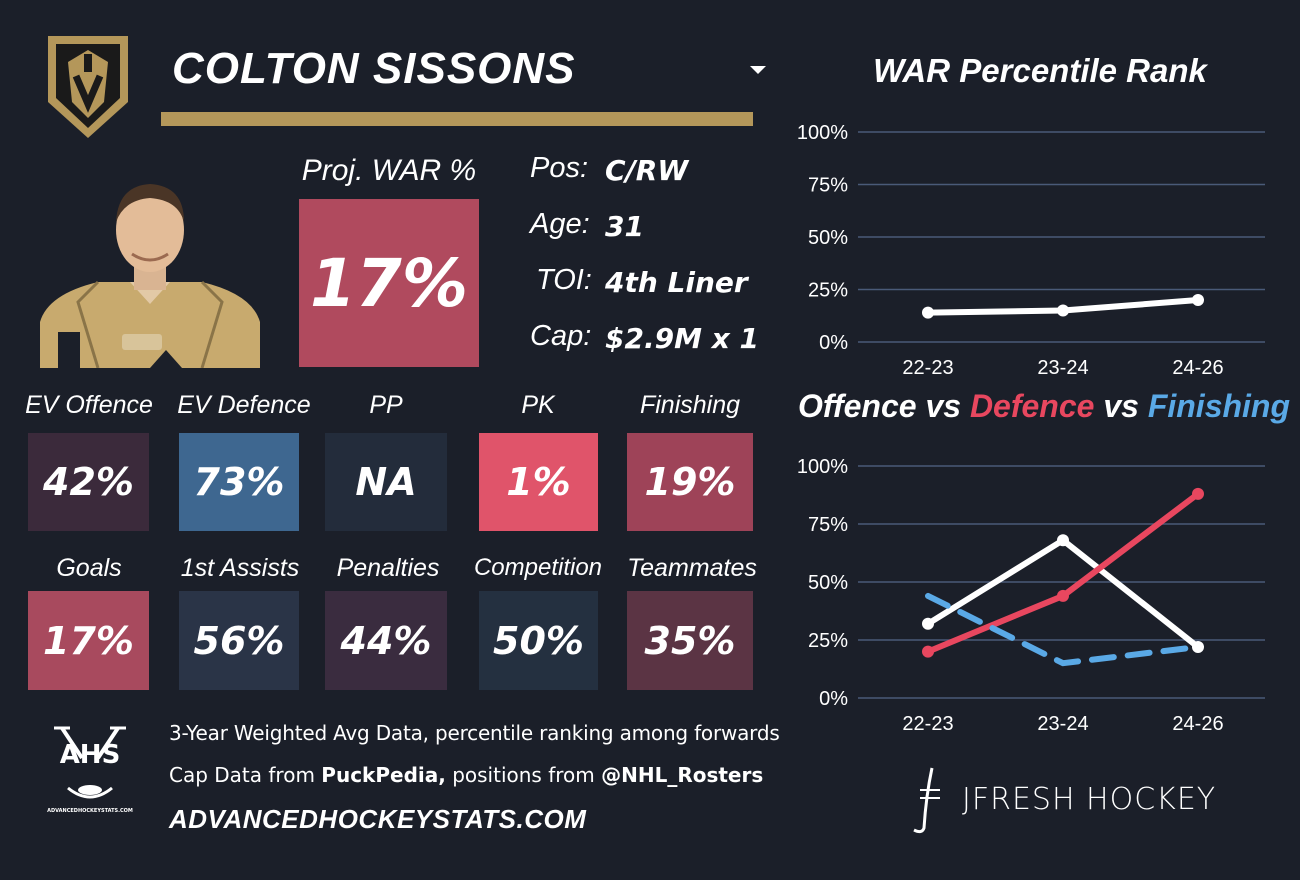 The height and width of the screenshot is (880, 1300). I want to click on info-row-age: Age: 31, so click(648, 230).